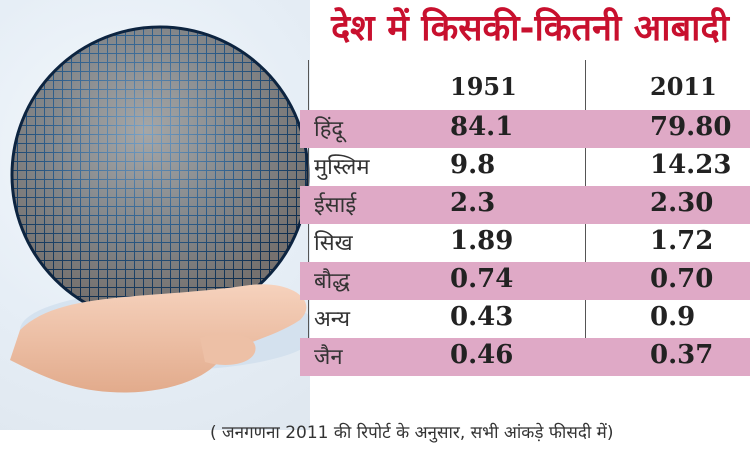 The width and height of the screenshot is (750, 450). What do you see at coordinates (482, 317) in the screenshot?
I see `cell-value: 0.43` at bounding box center [482, 317].